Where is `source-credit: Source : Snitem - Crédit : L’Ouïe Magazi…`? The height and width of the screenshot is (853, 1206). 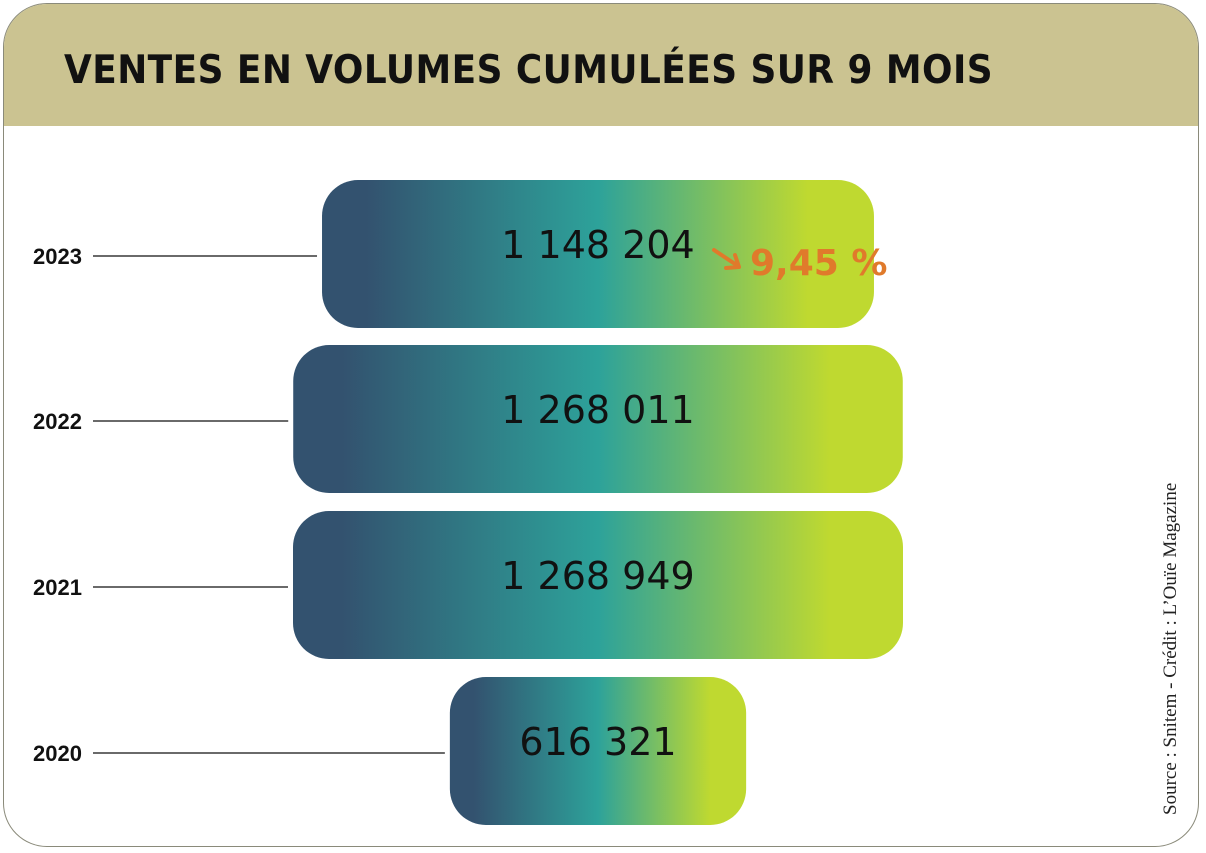
source-credit: Source : Snitem - Crédit : L’Ouïe Magazi… is located at coordinates (1170, 648).